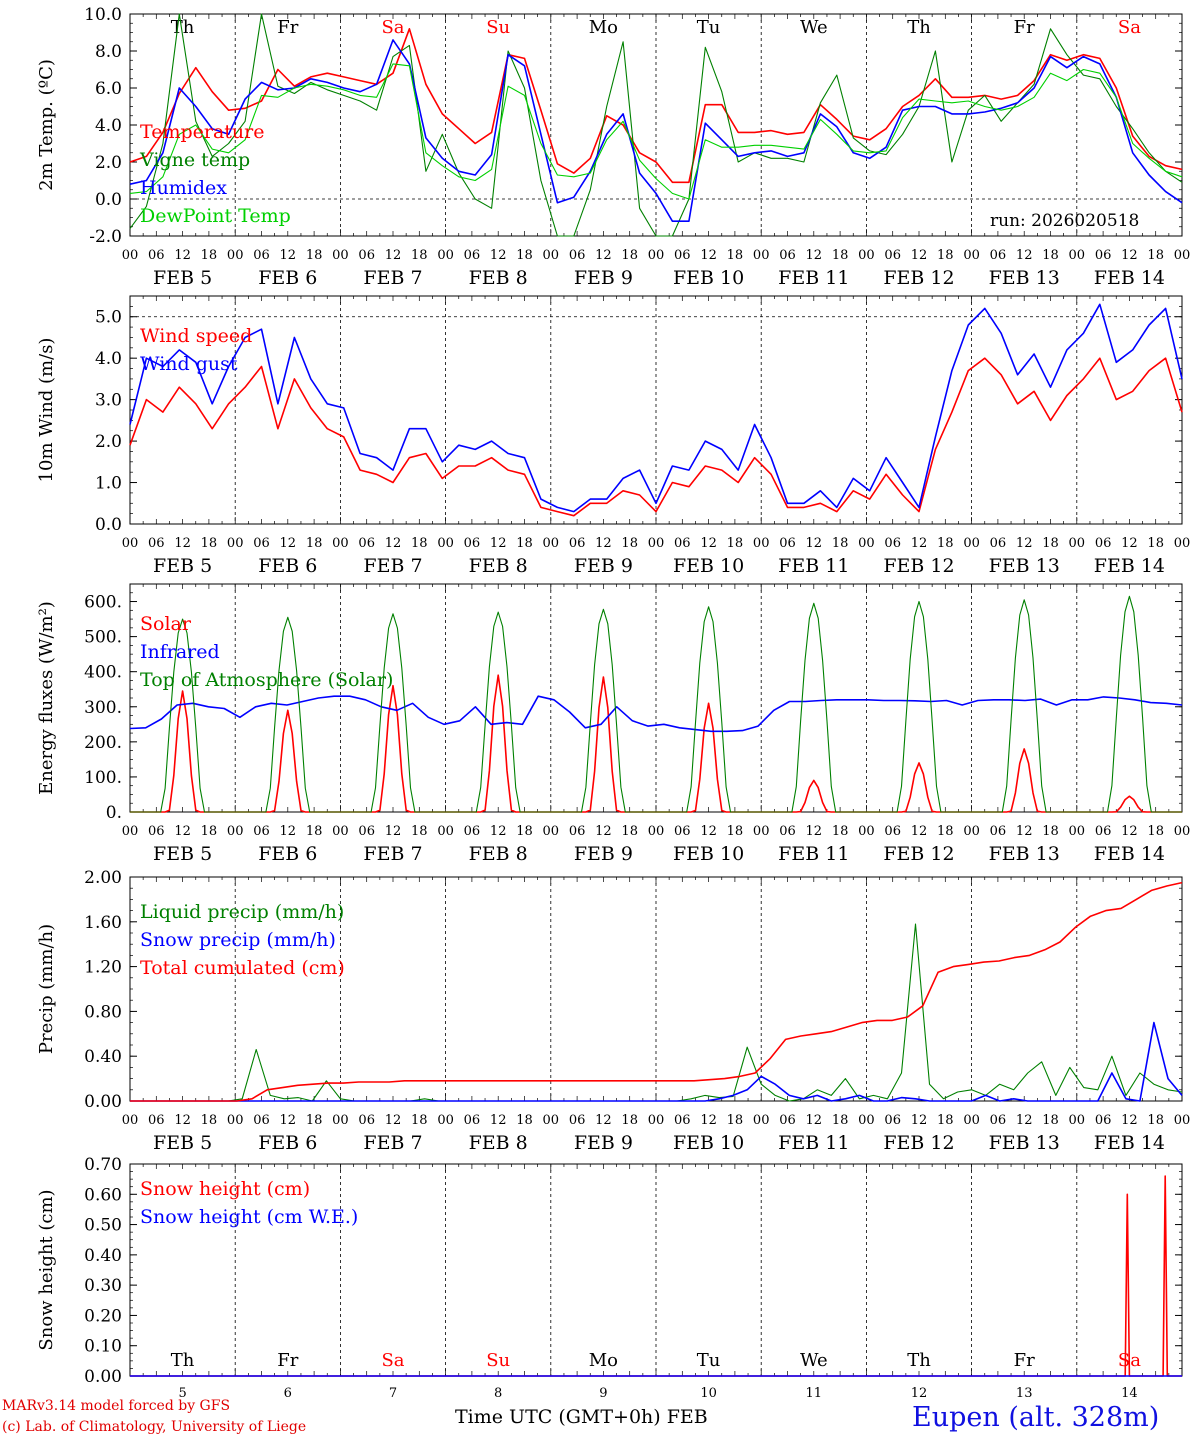 This screenshot has height=1440, width=1194. Describe the element at coordinates (108, 126) in the screenshot. I see `y-tick-label: 4.0` at that location.